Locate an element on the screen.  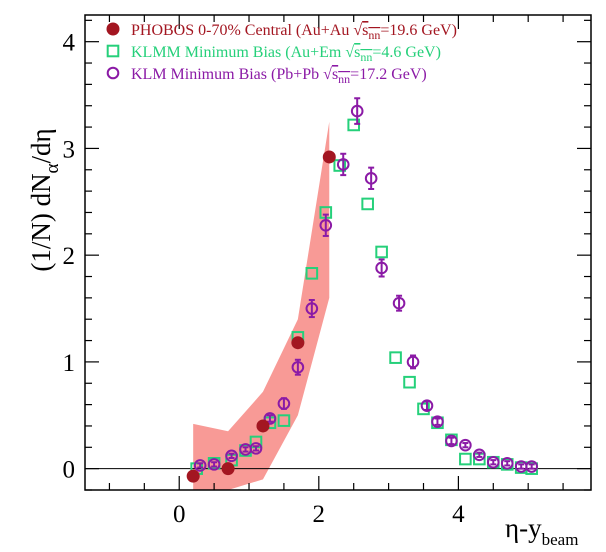
legend-entry: KLM Minimum Bias (Pb+Pb √snn=17.2 GeV) is located at coordinates (266, 76).